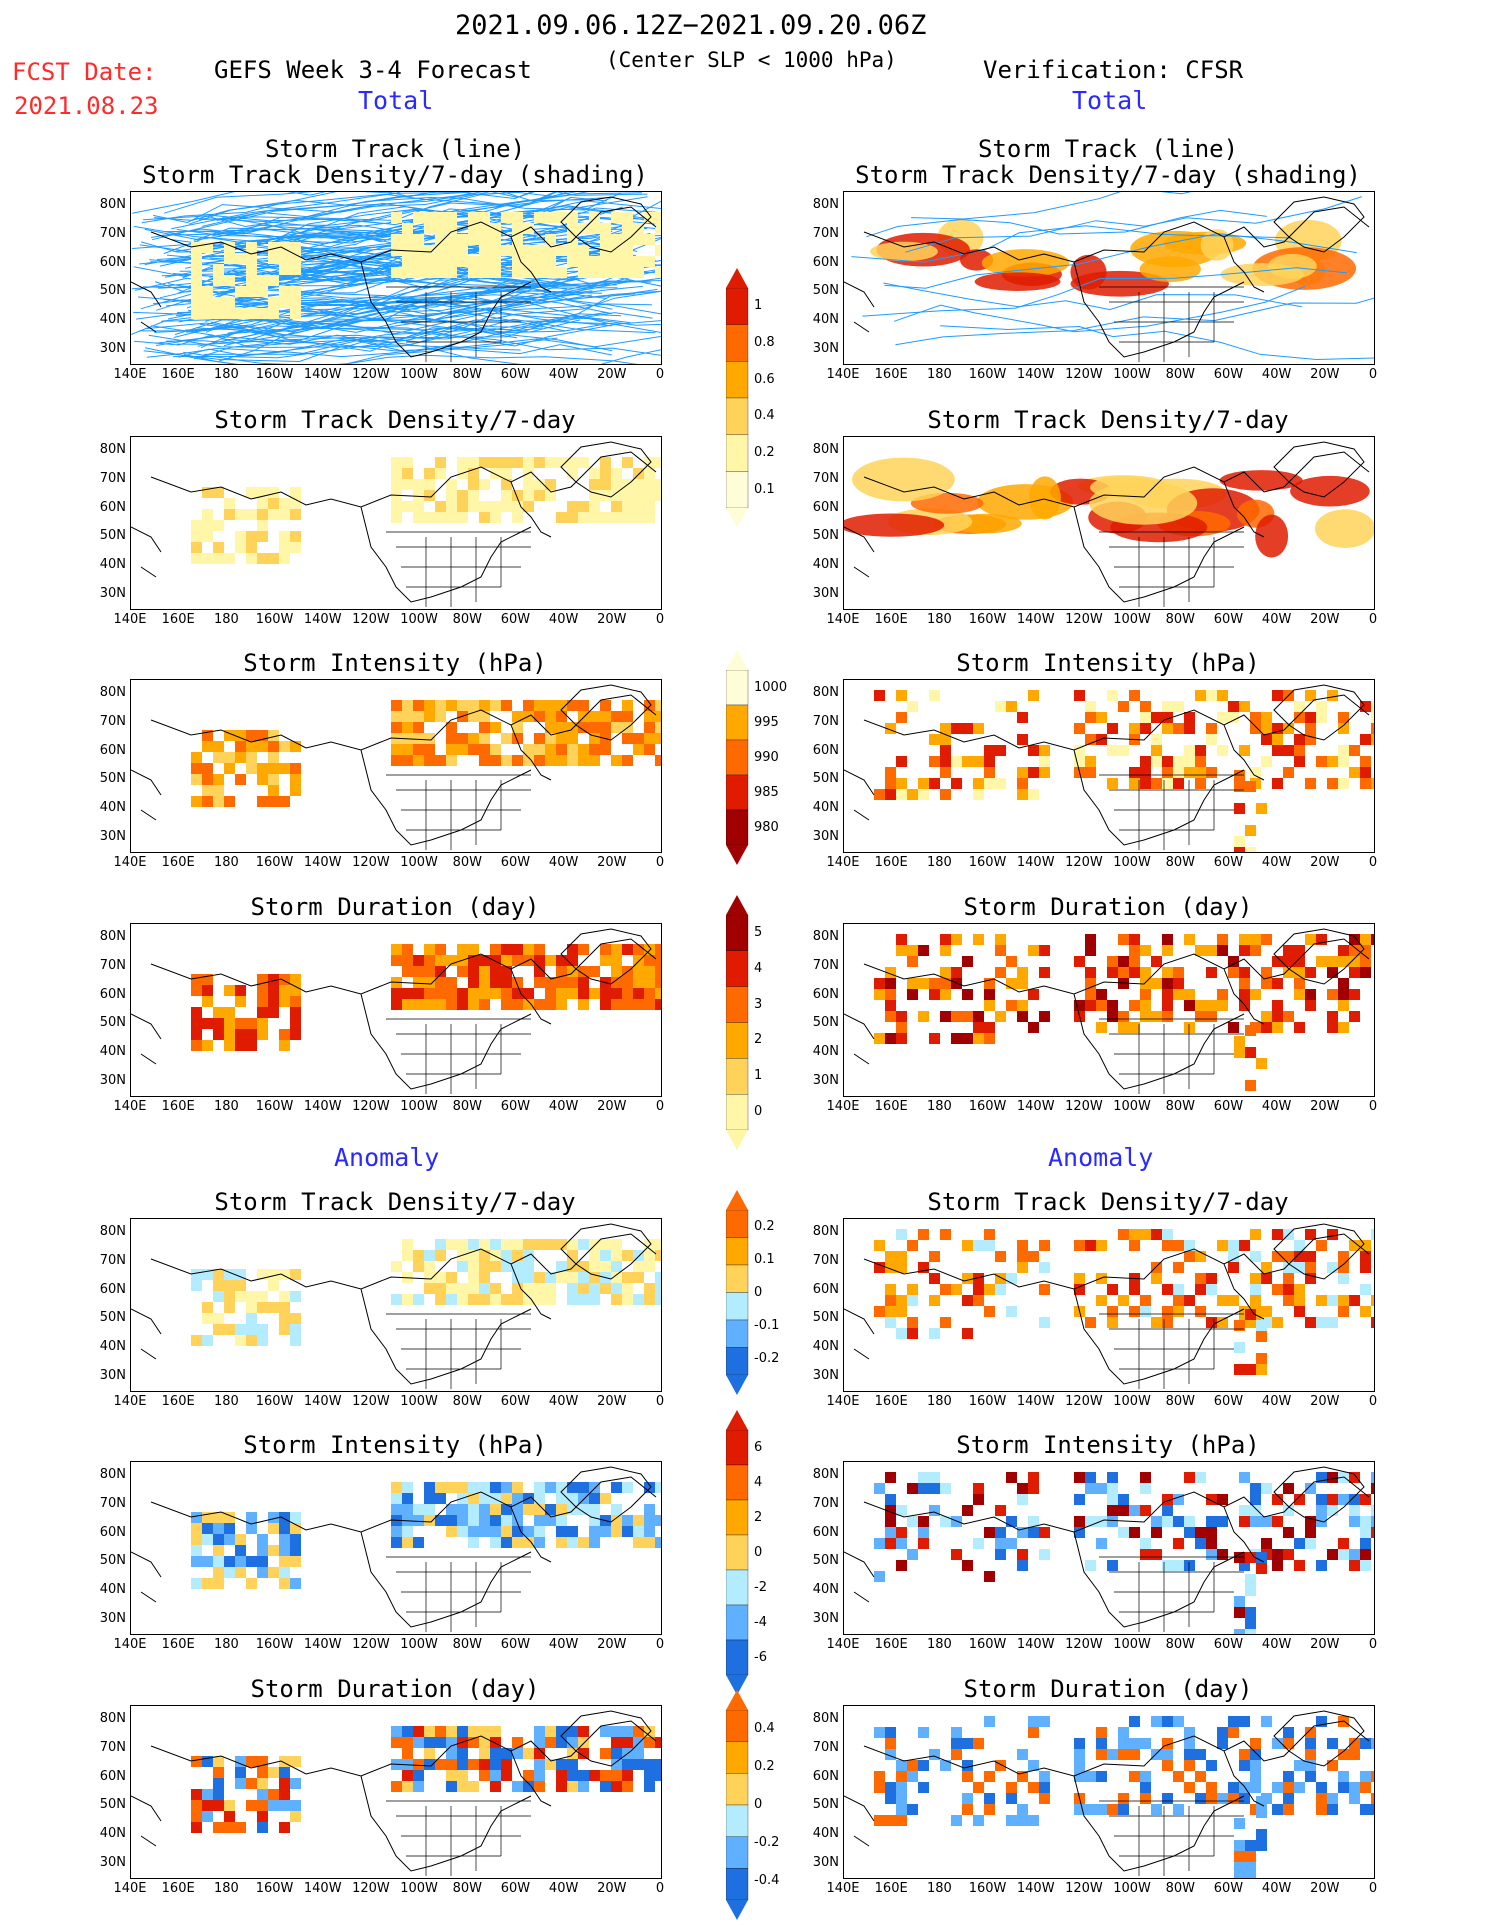 The image size is (1487, 1925). I want to click on lon-label: 60W, so click(515, 374).